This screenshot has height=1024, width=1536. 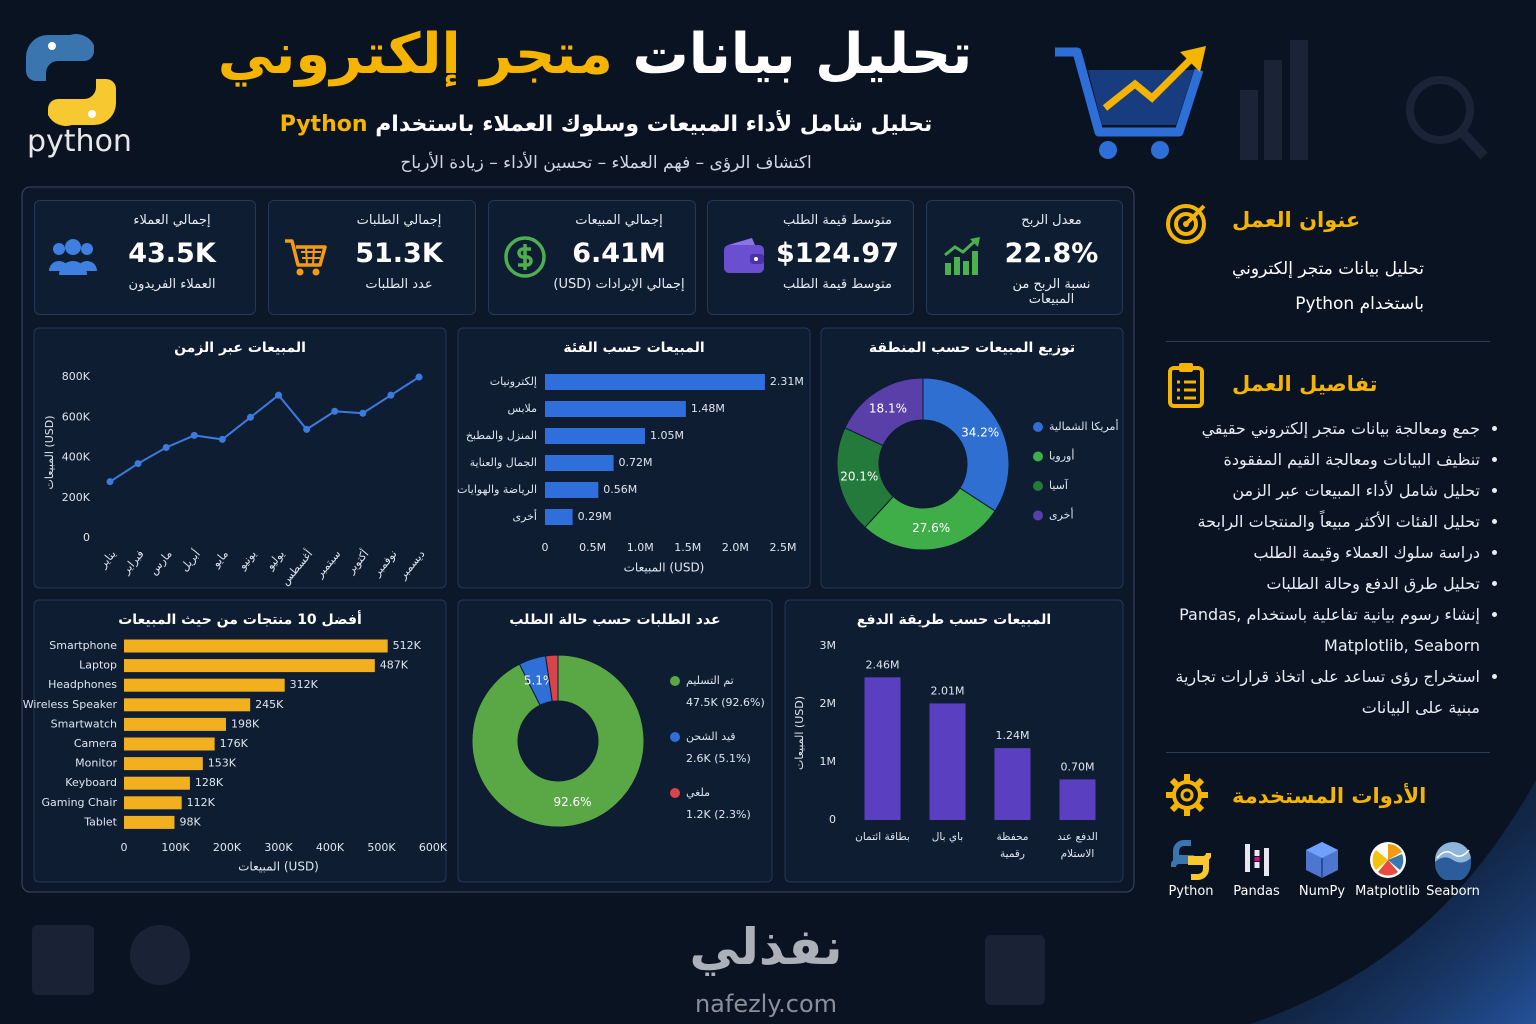 I want to click on section-heading: عنوان العمل, so click(x=1296, y=220).